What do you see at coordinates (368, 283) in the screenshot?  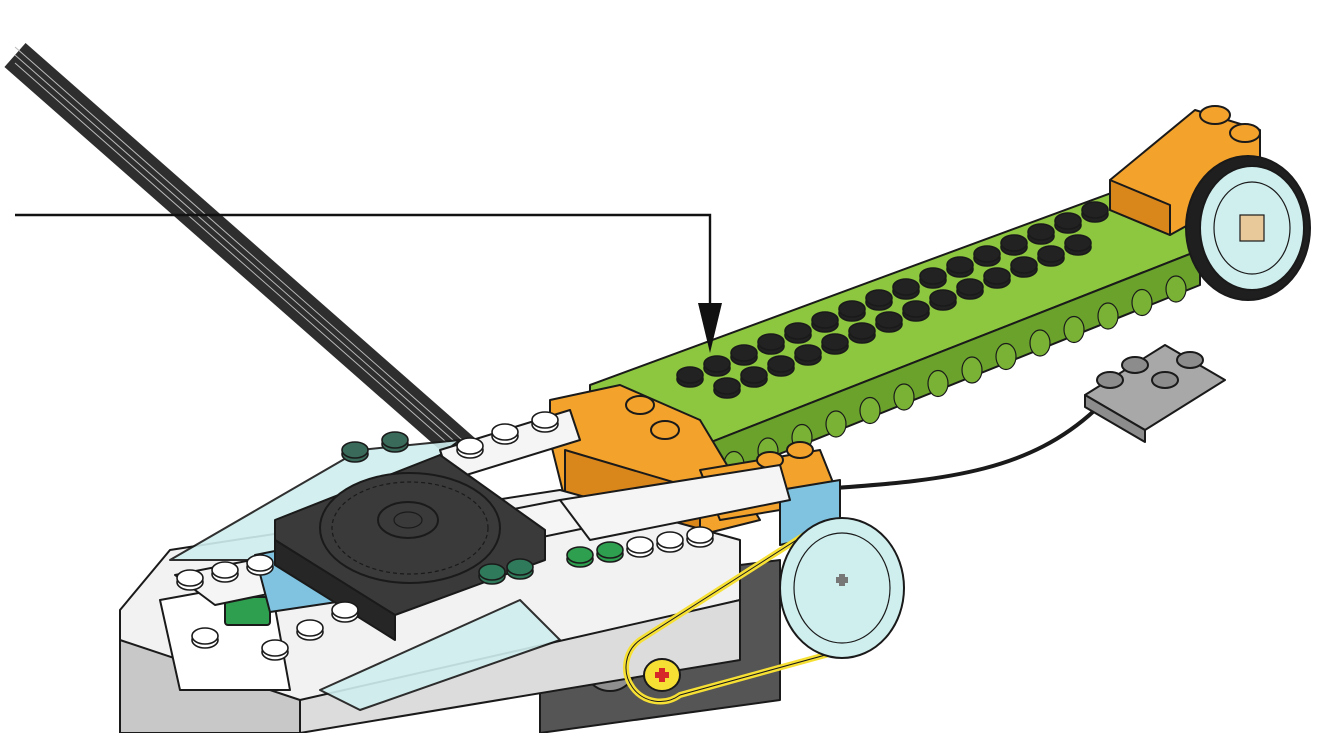 I see `callout-arrow` at bounding box center [368, 283].